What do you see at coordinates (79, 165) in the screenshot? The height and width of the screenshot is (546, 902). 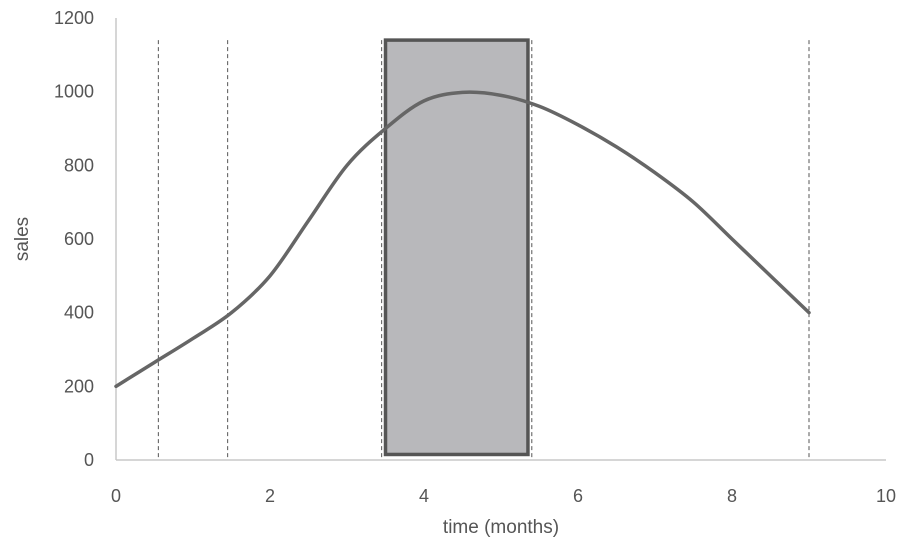 I see `y-tick-label: 800` at bounding box center [79, 165].